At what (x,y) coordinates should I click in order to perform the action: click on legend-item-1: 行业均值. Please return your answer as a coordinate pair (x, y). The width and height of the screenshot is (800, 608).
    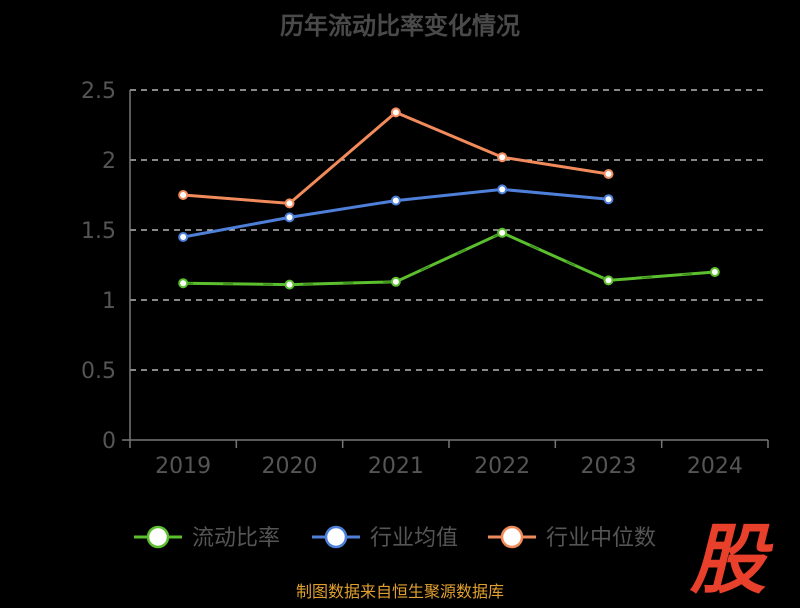
    Looking at the image, I should click on (385, 538).